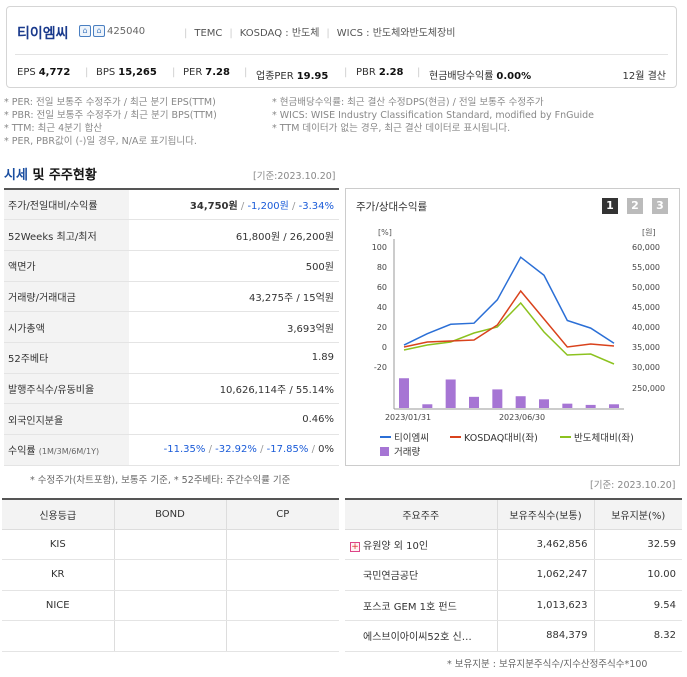 This screenshot has height=677, width=687. I want to click on left-tick-label: 20, so click(382, 327).